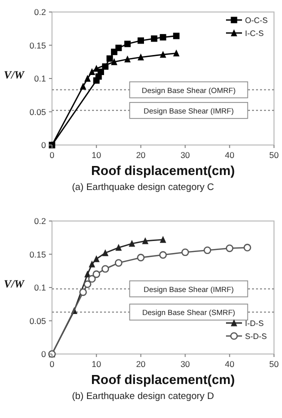 Image resolution: width=282 pixels, height=418 pixels. Describe the element at coordinates (143, 187) in the screenshot. I see `text: (a) Earthquake design category C` at that location.